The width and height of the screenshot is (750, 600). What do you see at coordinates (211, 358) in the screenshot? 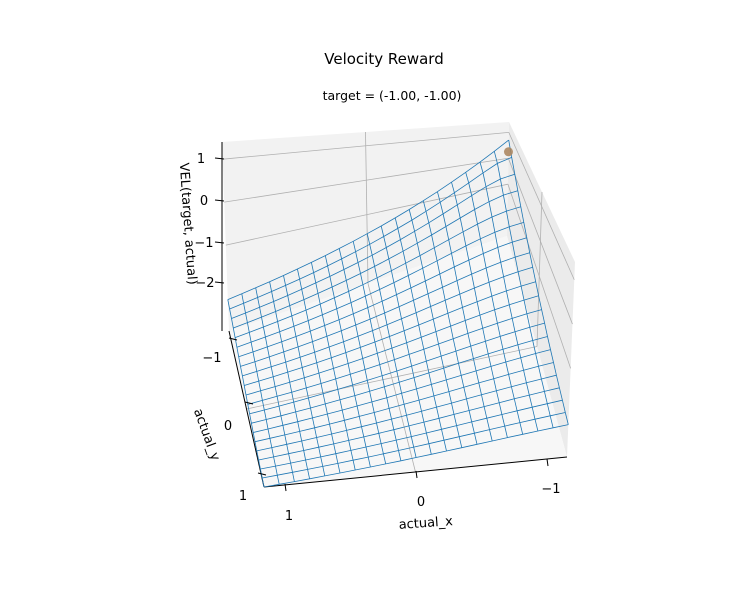
I see `y-tick-label: −1` at bounding box center [211, 358].